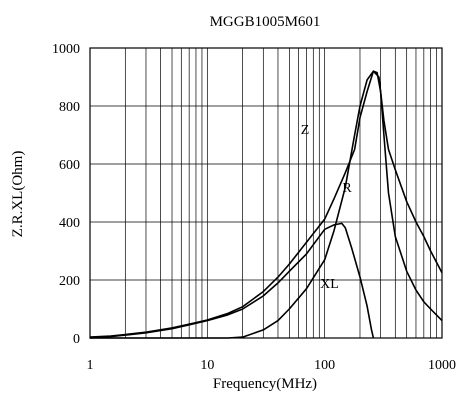 The height and width of the screenshot is (400, 467). What do you see at coordinates (347, 188) in the screenshot?
I see `series-label-r: R` at bounding box center [347, 188].